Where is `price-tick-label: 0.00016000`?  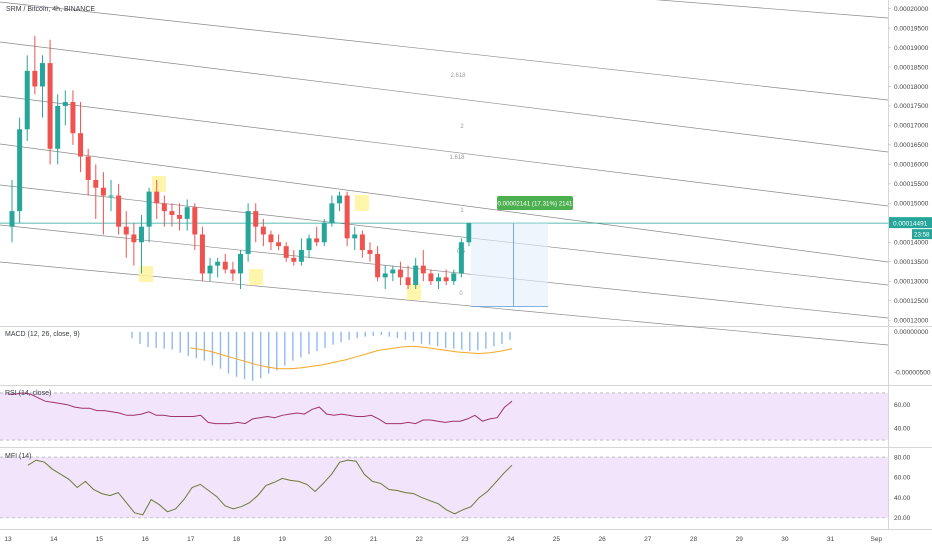
price-tick-label: 0.00016000 is located at coordinates (911, 165).